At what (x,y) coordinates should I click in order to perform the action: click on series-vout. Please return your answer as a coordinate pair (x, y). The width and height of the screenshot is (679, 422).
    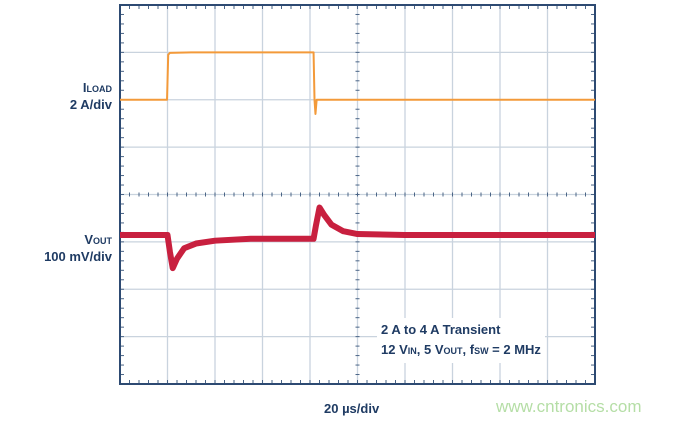
    Looking at the image, I should click on (357, 238).